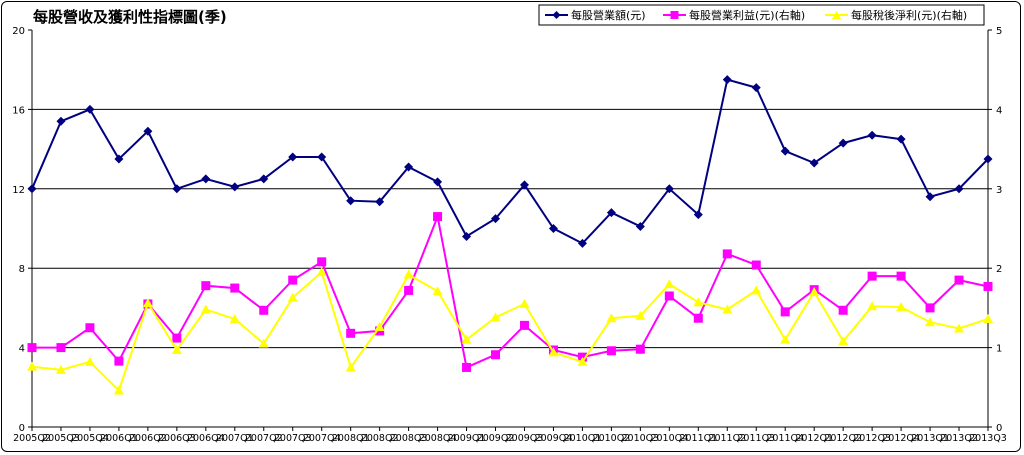  I want to click on y-left-tick-label: 16, so click(18, 110).